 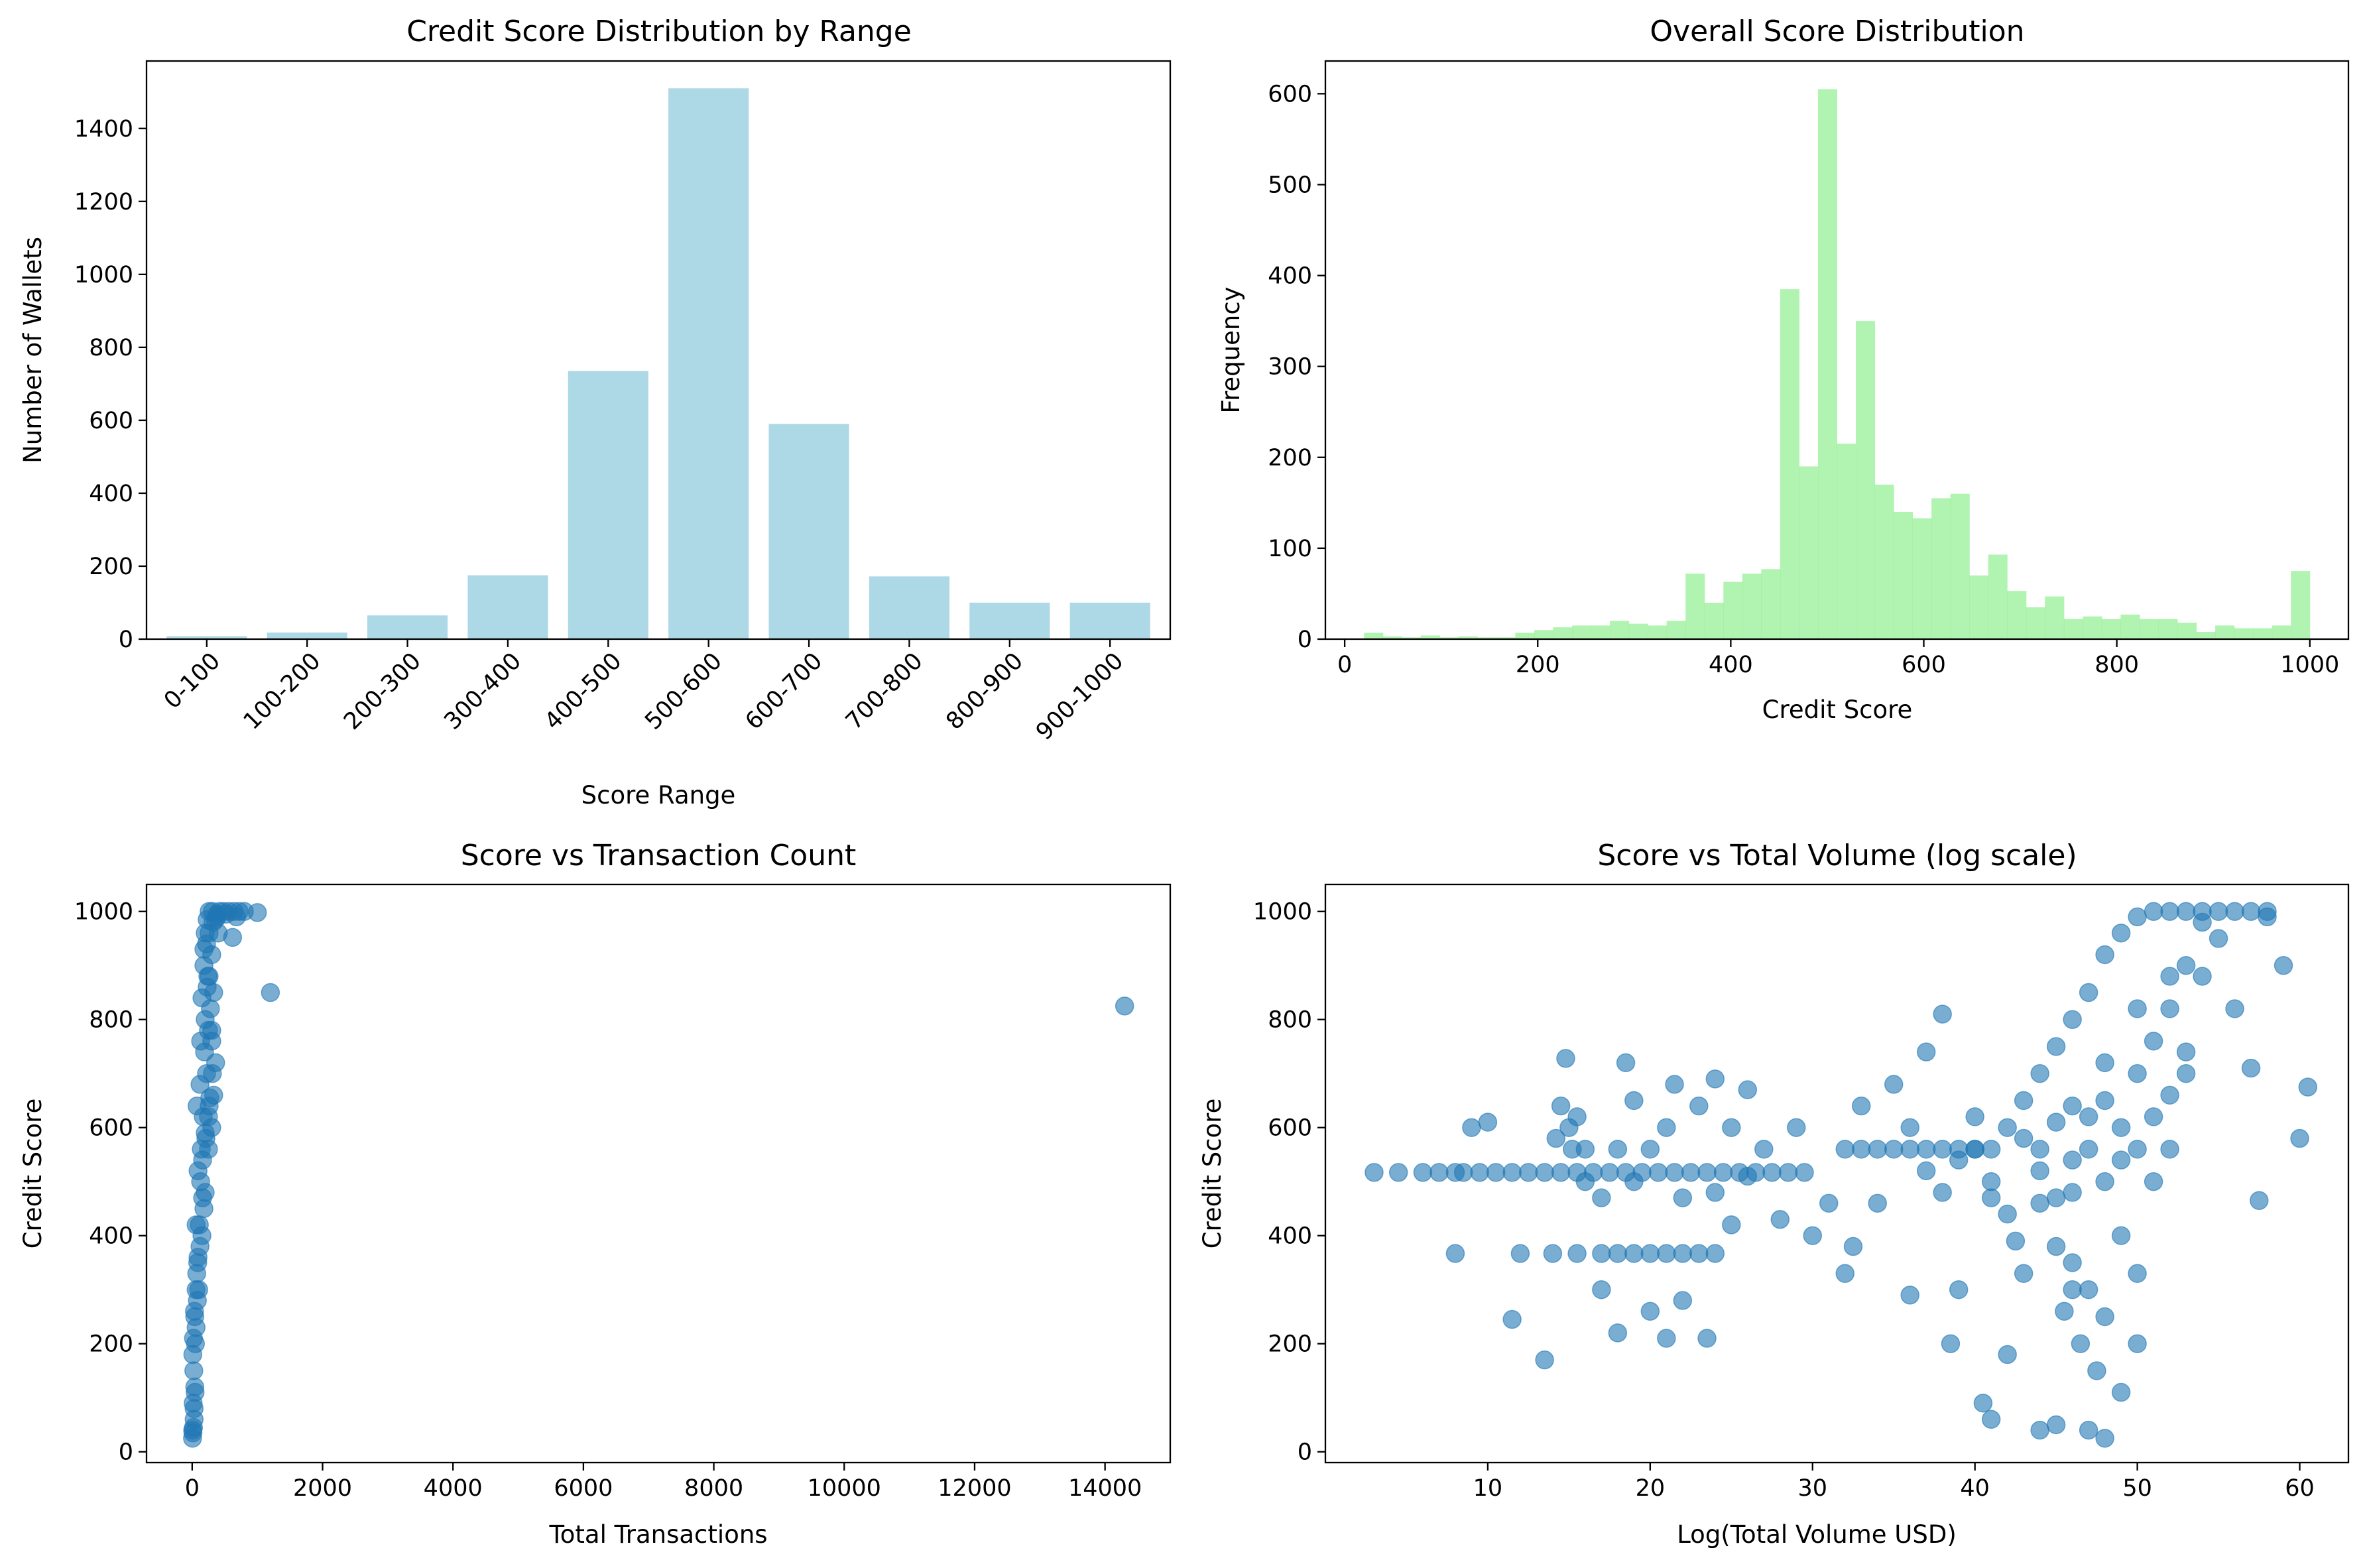 What do you see at coordinates (1296, 367) in the screenshot?
I see `hist-yticks: 0 100 200 300 400 500 600` at bounding box center [1296, 367].